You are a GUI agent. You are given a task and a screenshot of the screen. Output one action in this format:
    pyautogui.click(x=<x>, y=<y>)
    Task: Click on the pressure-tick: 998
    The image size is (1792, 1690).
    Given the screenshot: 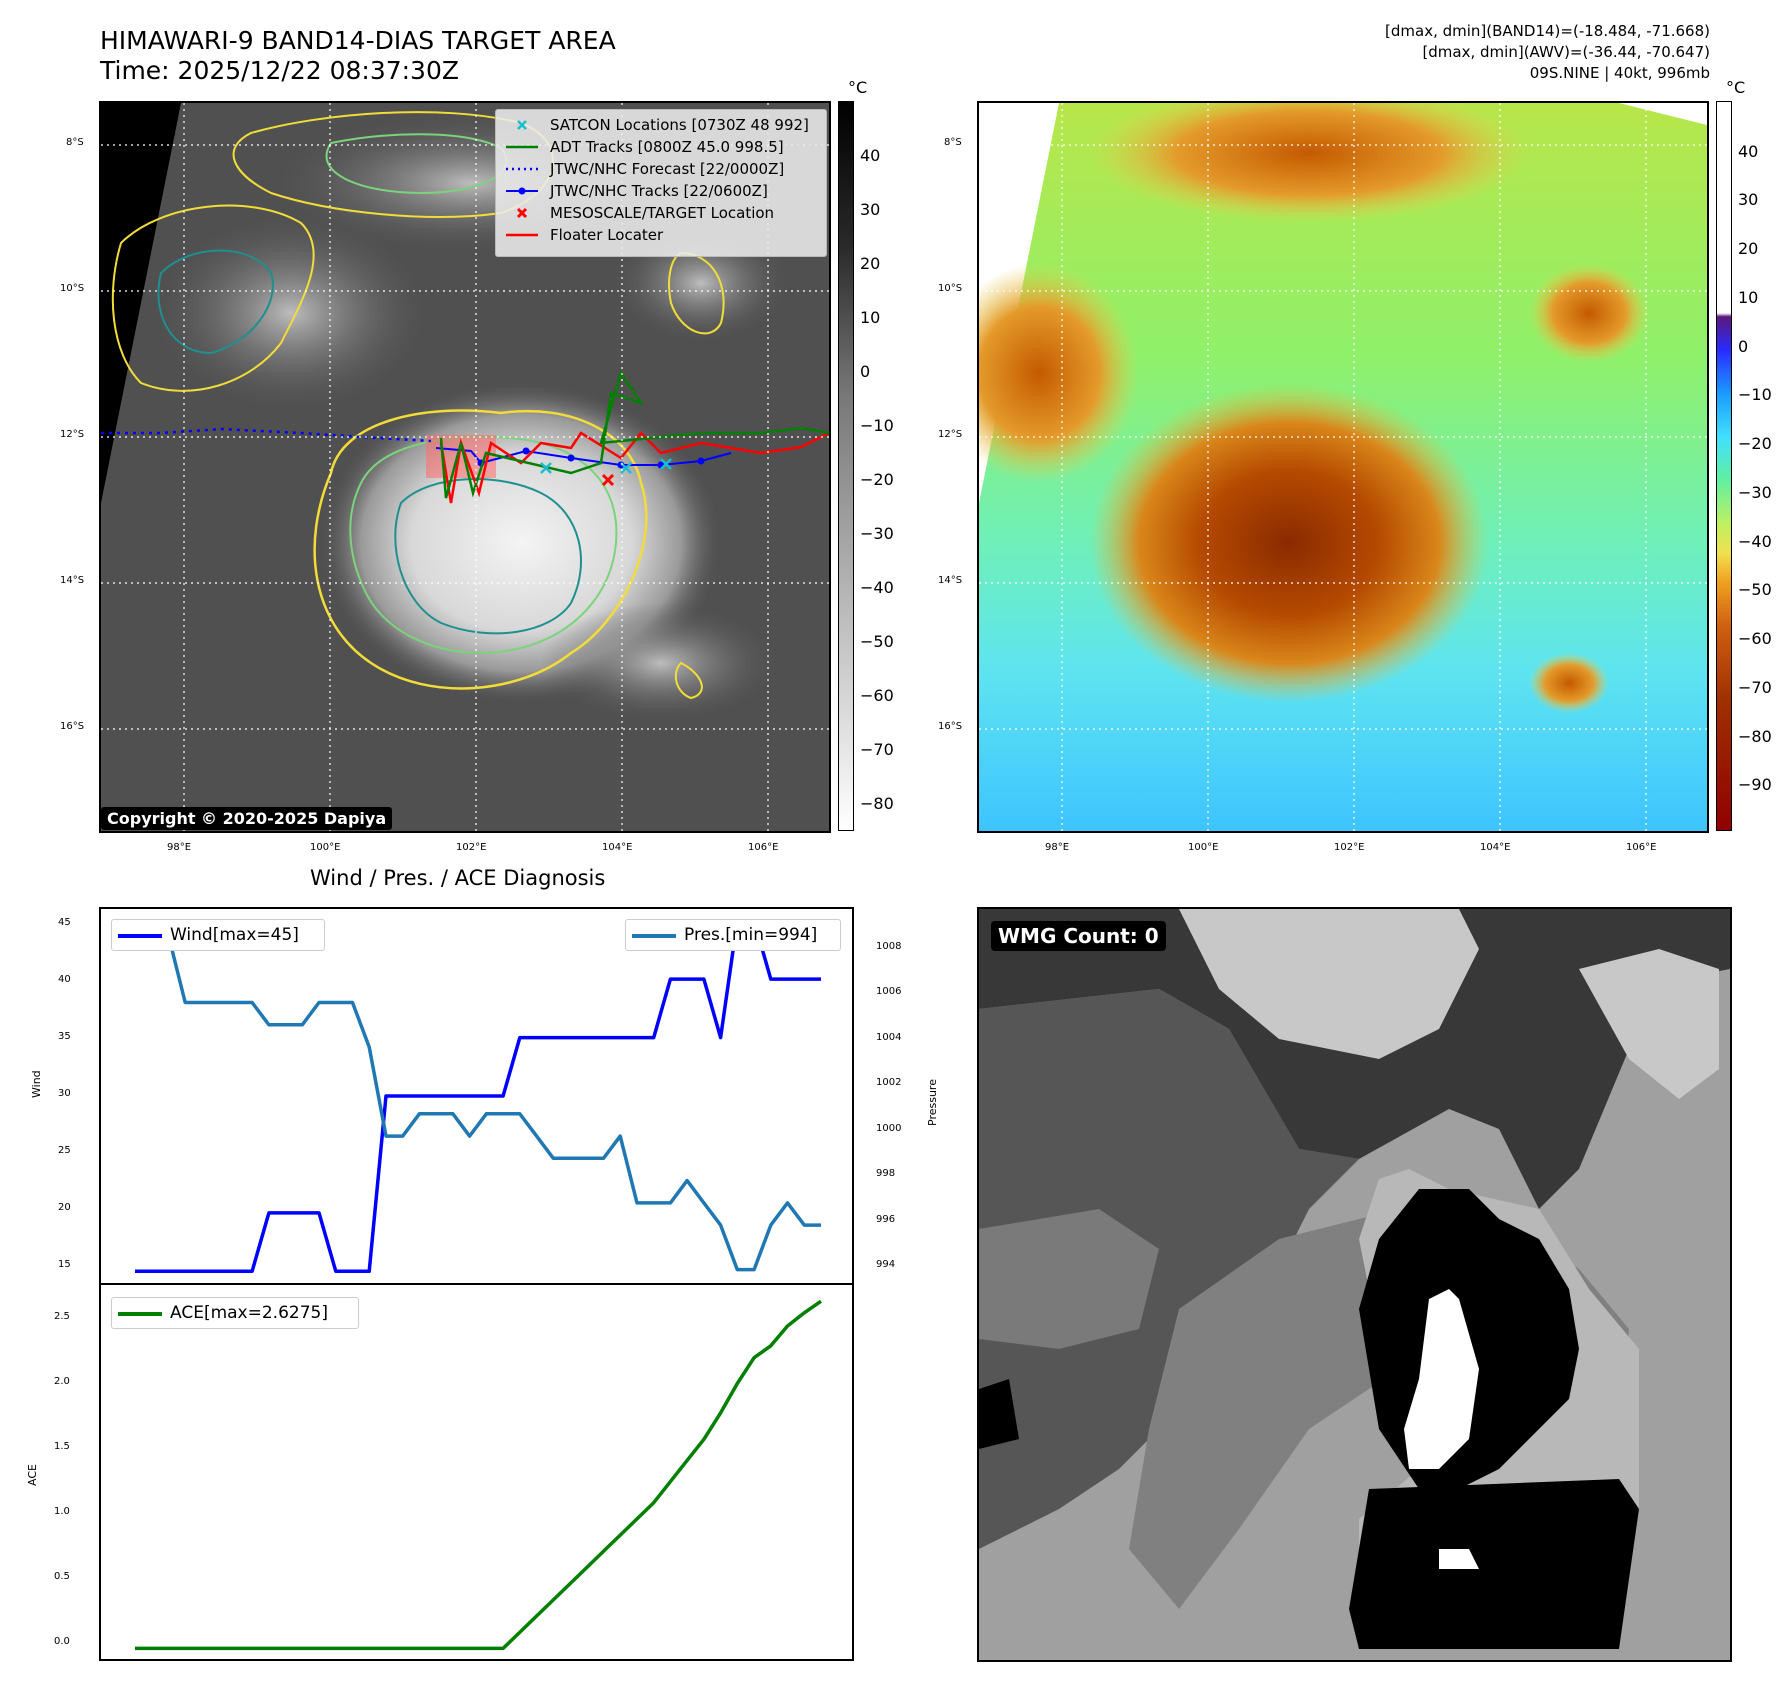 What is the action you would take?
    pyautogui.click(x=886, y=1173)
    